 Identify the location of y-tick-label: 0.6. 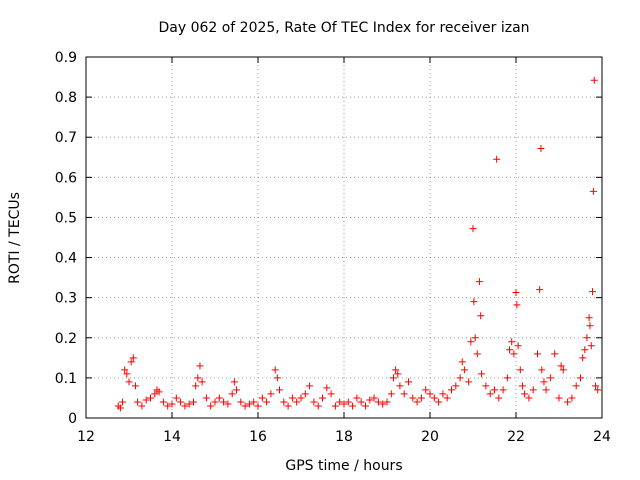
(66, 178).